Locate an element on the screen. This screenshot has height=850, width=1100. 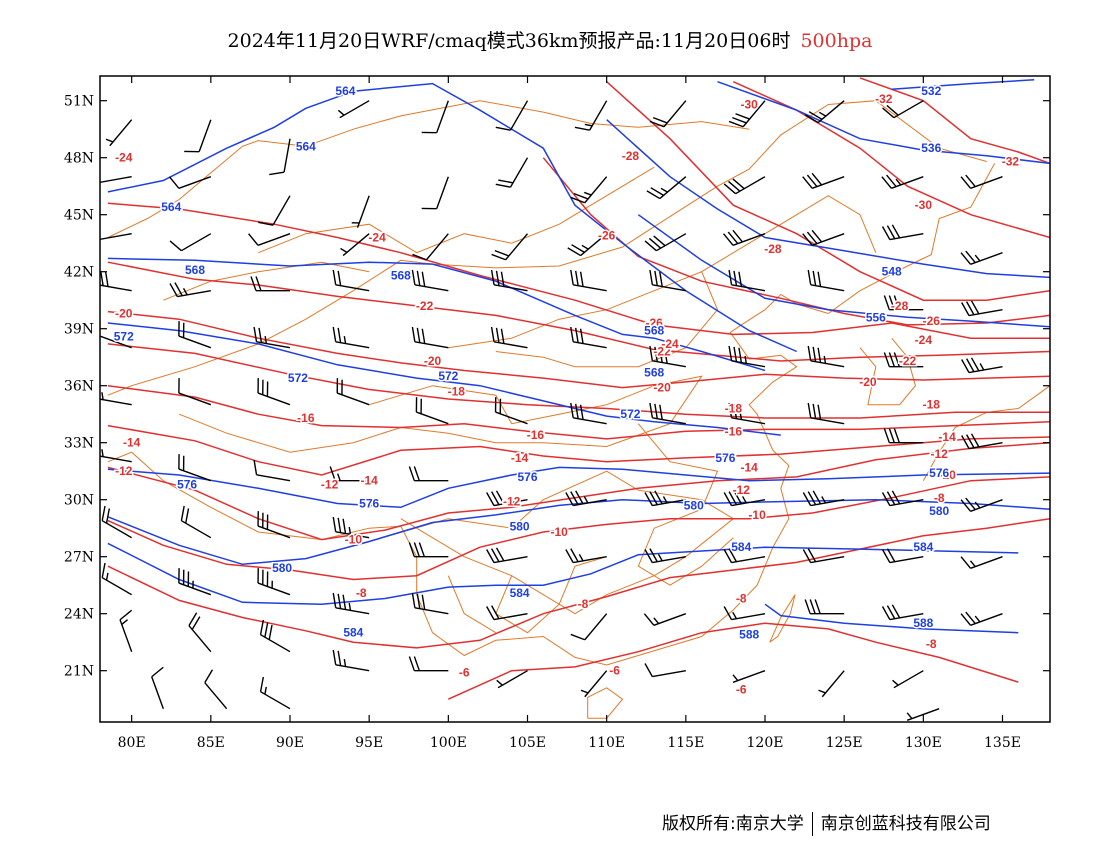
pressure-level-label: 500hpa is located at coordinates (836, 41).